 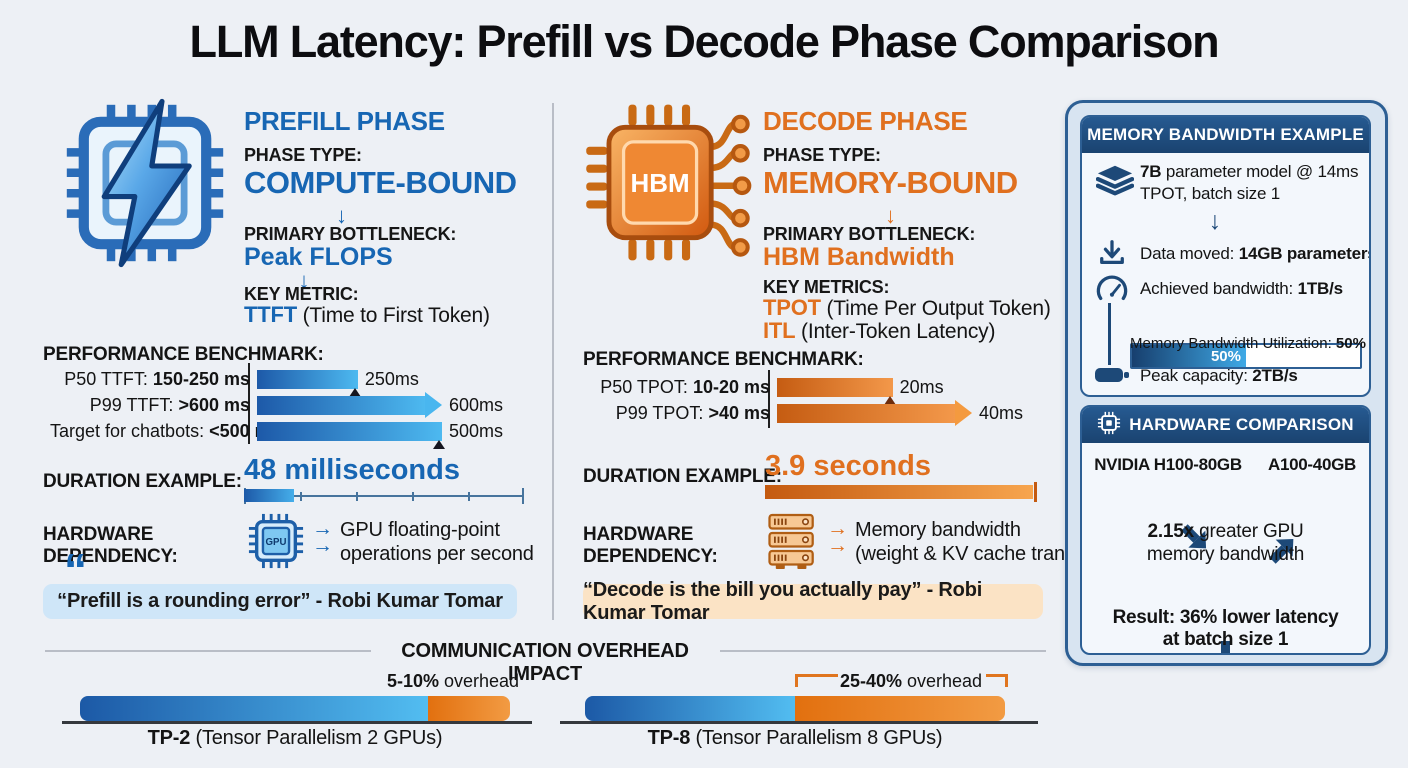 What do you see at coordinates (1320, 288) in the screenshot?
I see `bandwidth-value: 1TB/s` at bounding box center [1320, 288].